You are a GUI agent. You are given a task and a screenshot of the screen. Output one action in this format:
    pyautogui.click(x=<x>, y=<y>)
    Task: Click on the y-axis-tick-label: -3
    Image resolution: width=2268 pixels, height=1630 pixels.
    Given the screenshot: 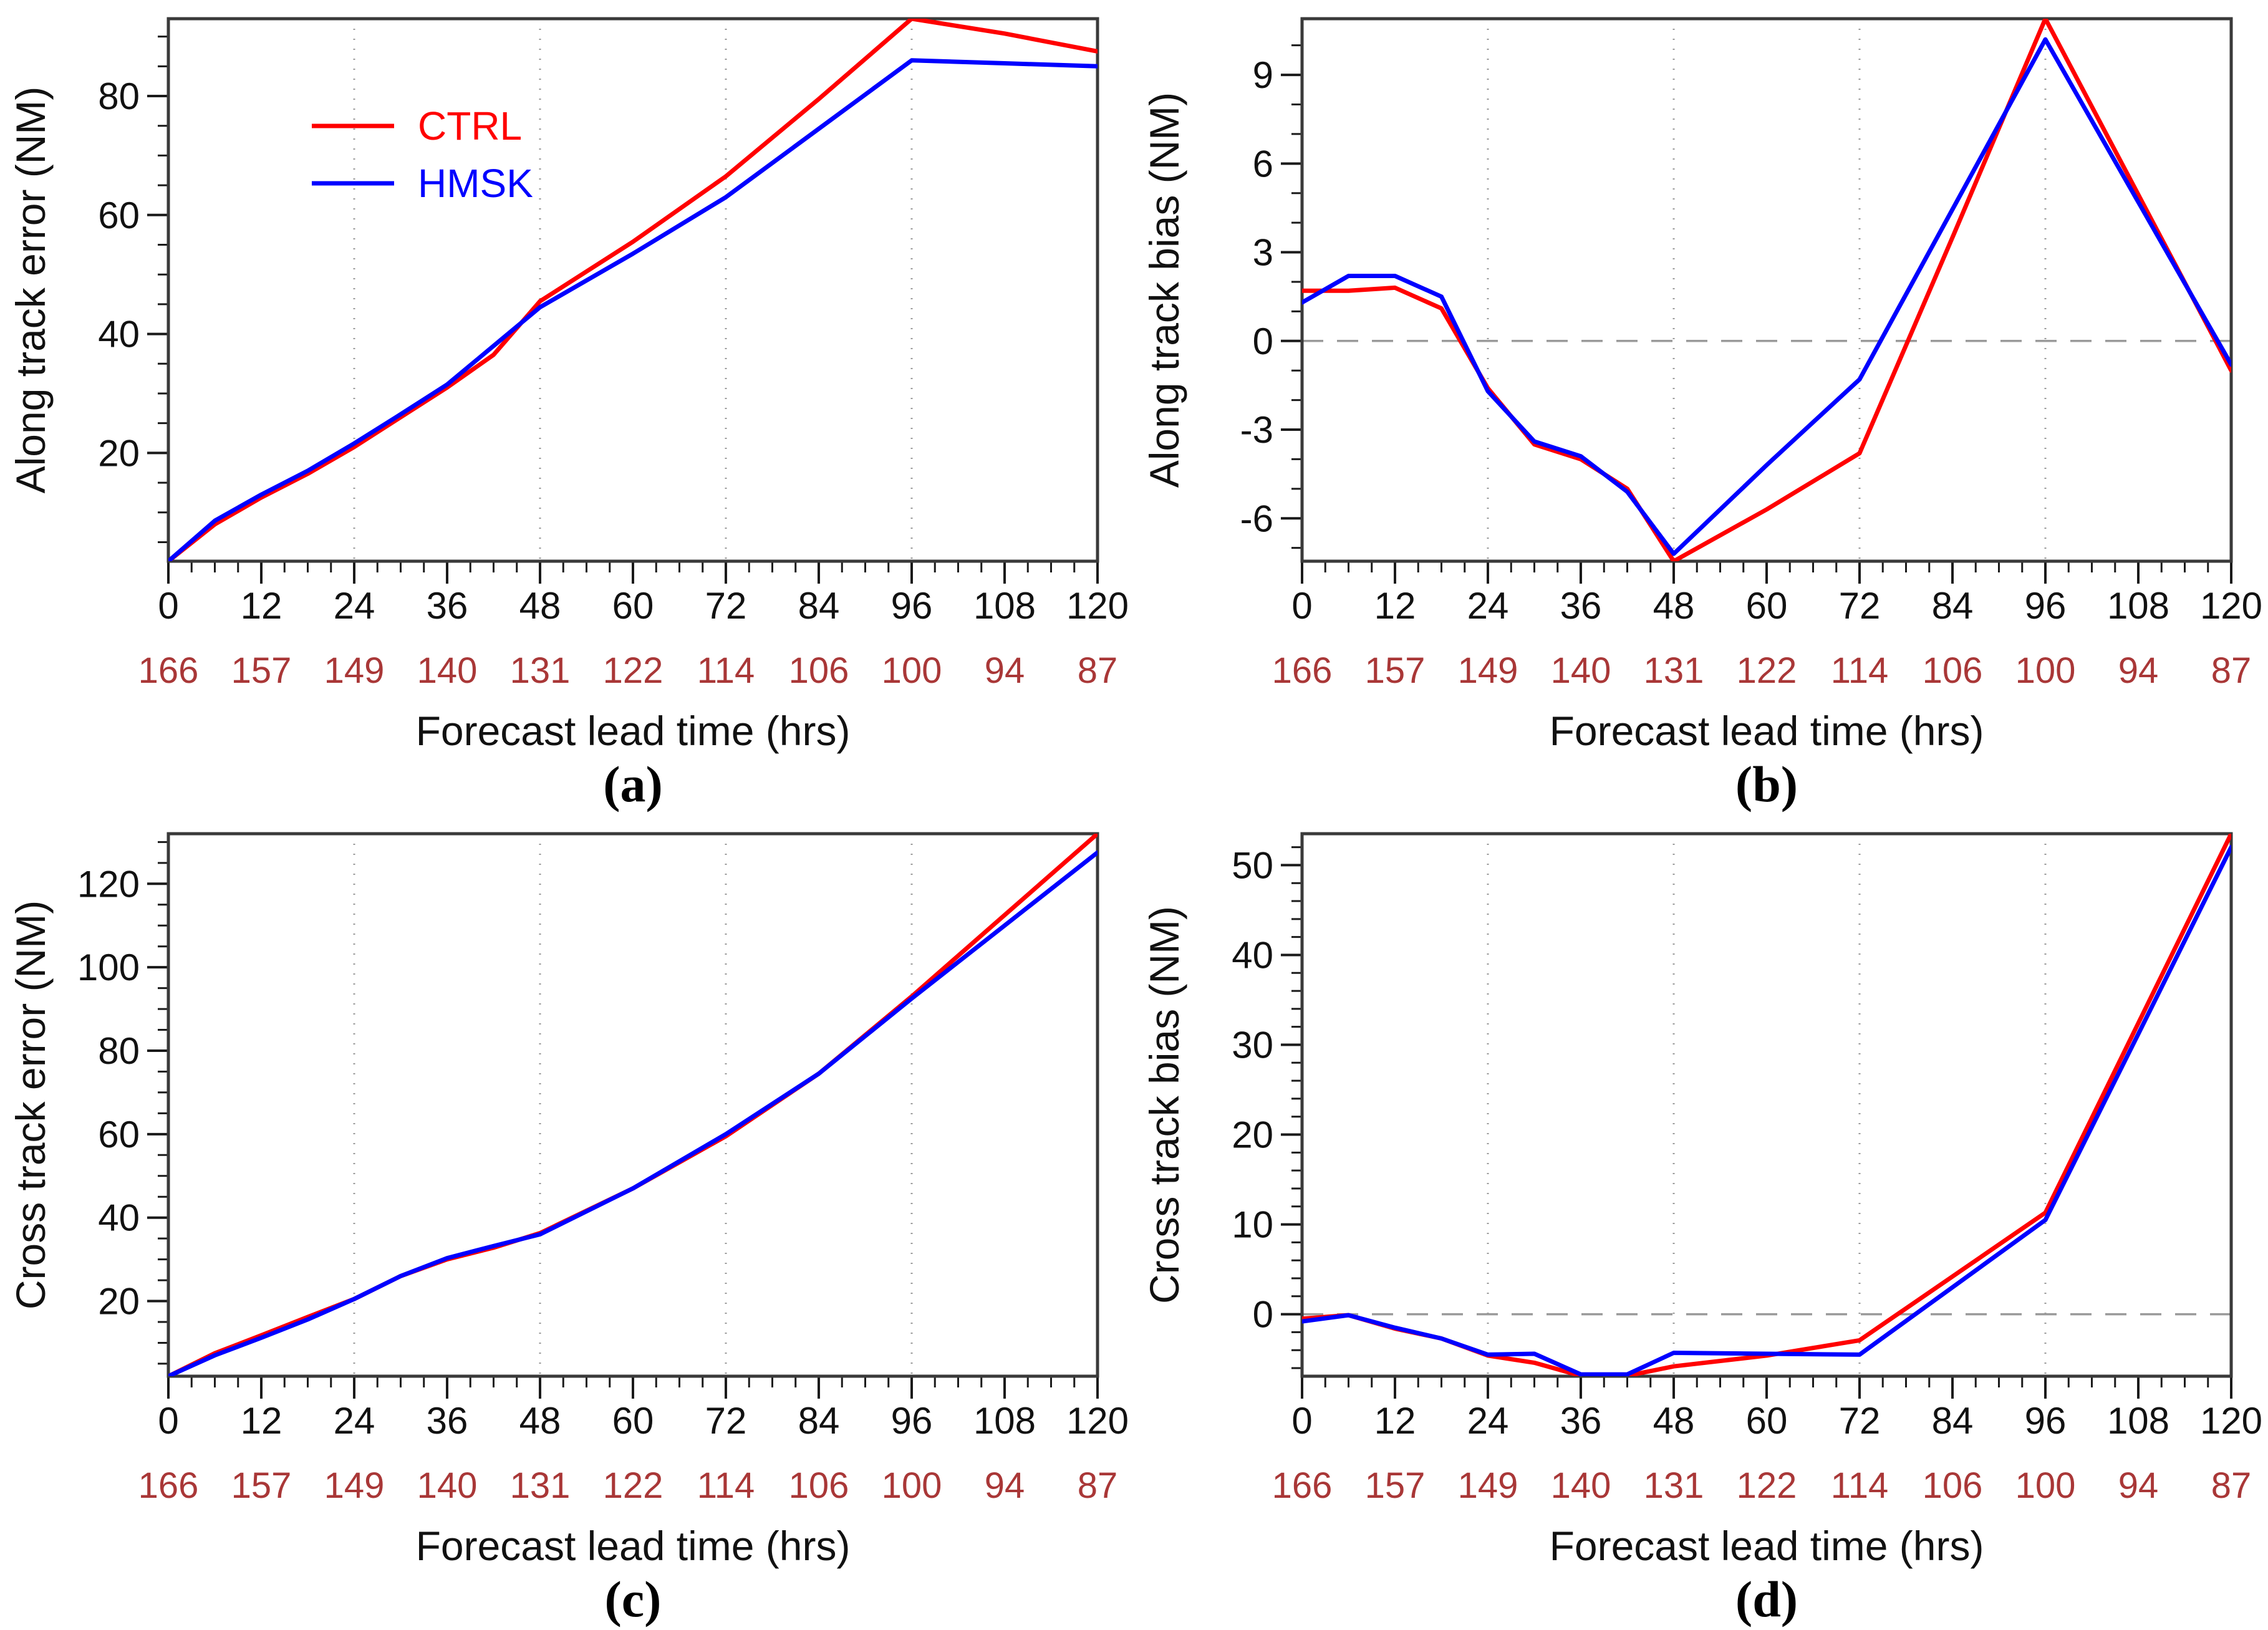 What is the action you would take?
    pyautogui.click(x=1256, y=430)
    